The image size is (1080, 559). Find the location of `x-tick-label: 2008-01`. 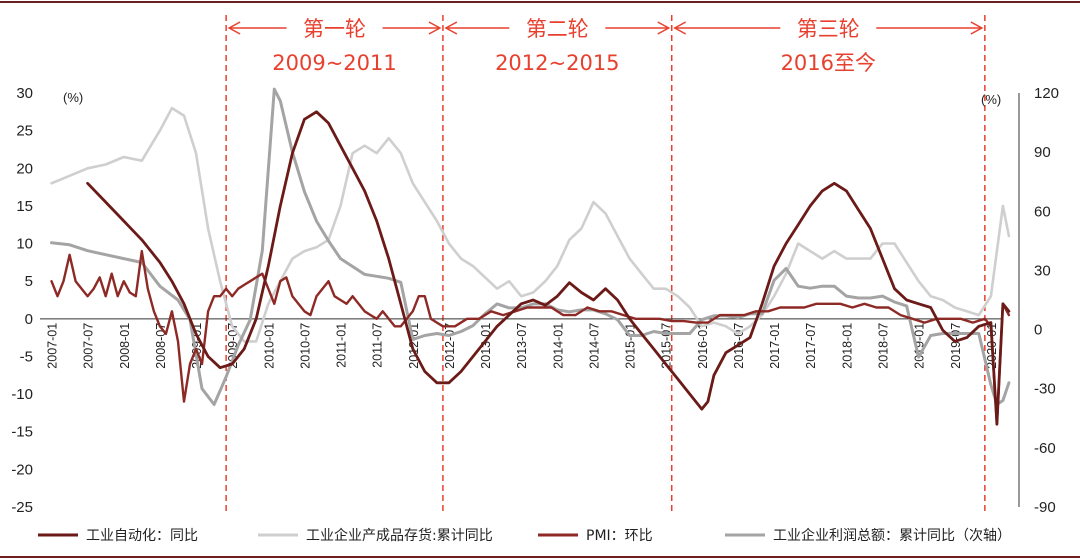

x-tick-label: 2008-01 is located at coordinates (125, 346).